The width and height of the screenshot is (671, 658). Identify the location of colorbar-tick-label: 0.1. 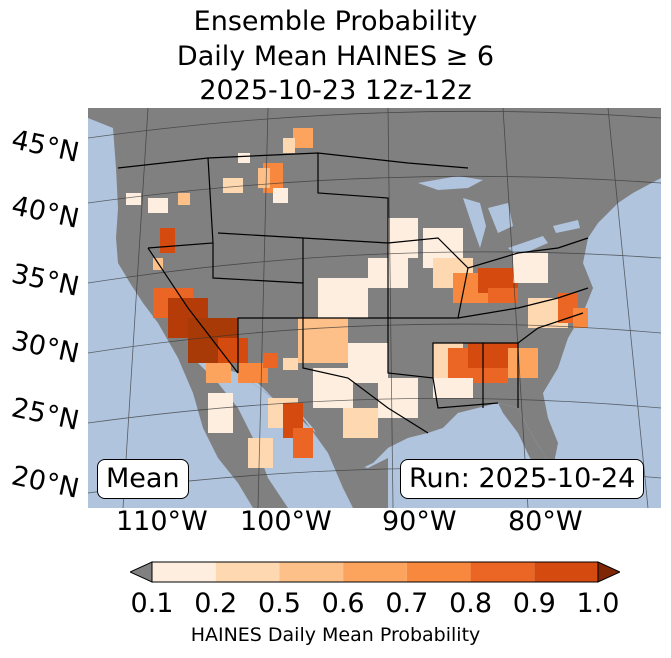
(152, 603).